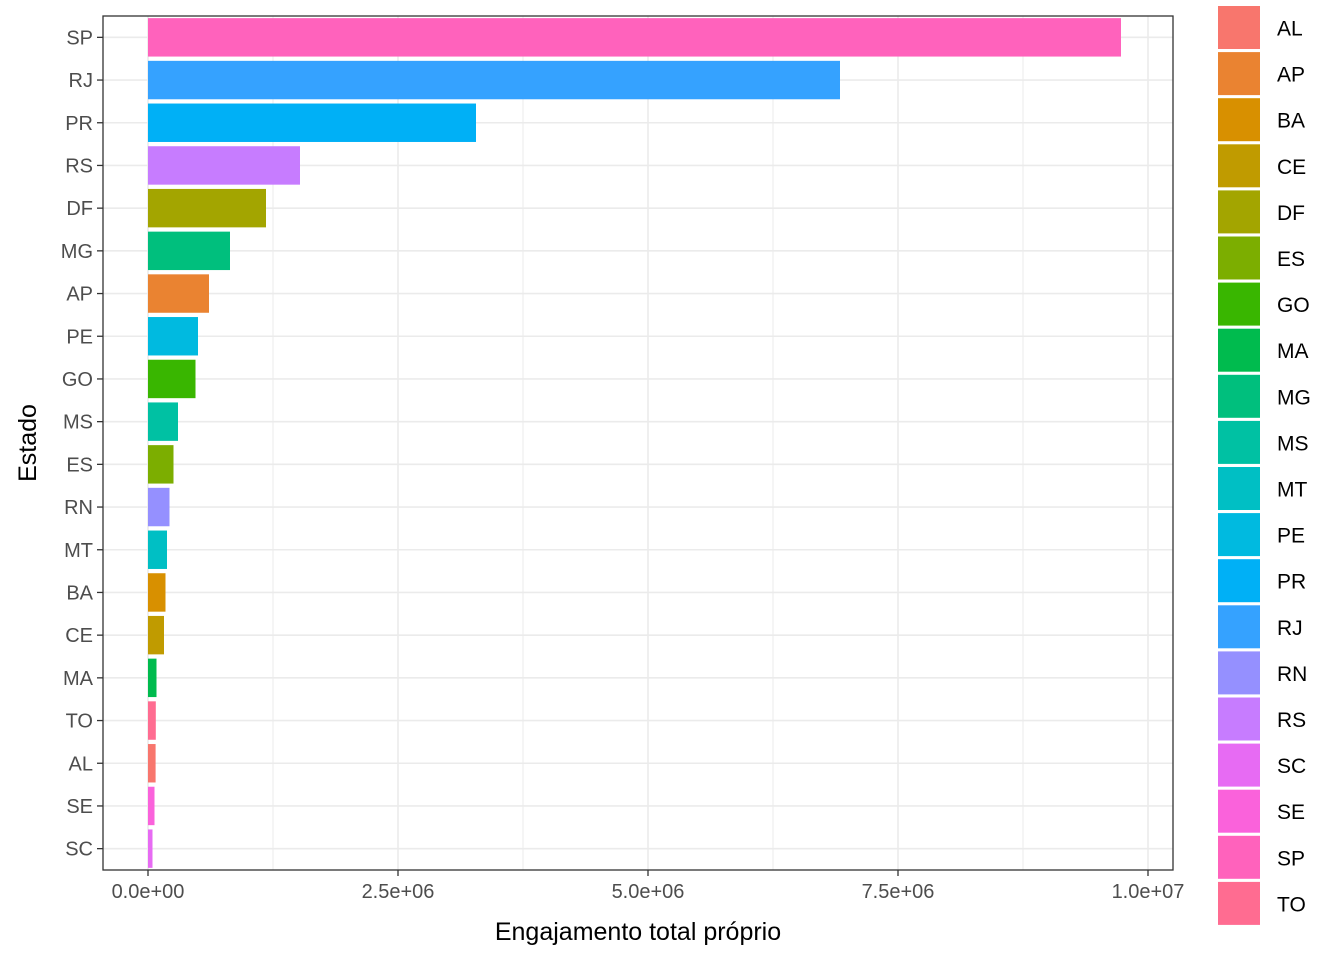 The width and height of the screenshot is (1344, 960). What do you see at coordinates (638, 932) in the screenshot?
I see `x-axis-title: Engajamento total próprio` at bounding box center [638, 932].